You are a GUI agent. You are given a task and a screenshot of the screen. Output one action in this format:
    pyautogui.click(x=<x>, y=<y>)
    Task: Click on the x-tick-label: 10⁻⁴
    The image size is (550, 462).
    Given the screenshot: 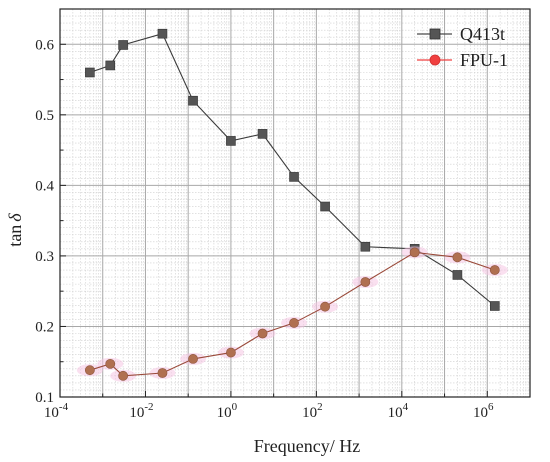 What is the action you would take?
    pyautogui.click(x=56, y=411)
    